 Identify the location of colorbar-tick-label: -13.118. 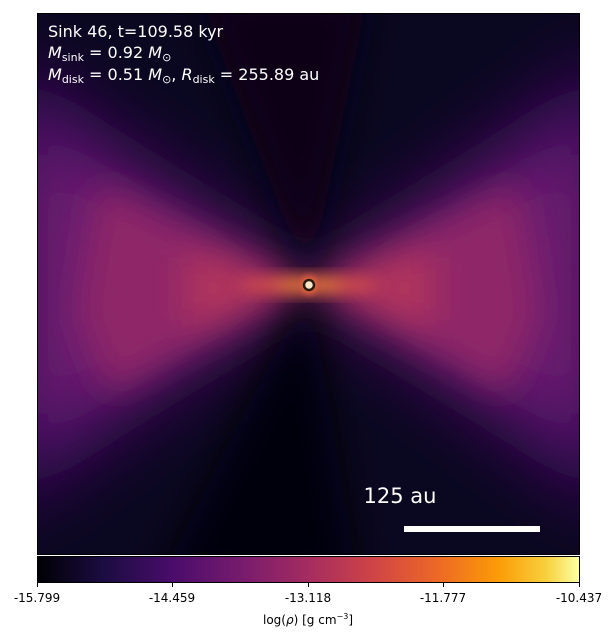
(308, 598).